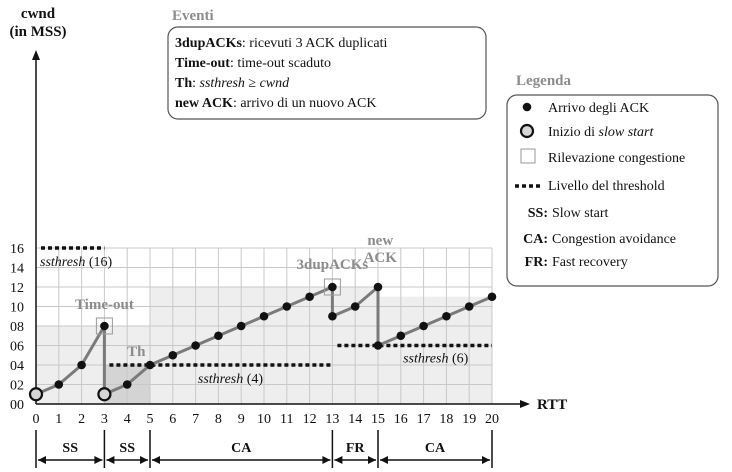 Image resolution: width=732 pixels, height=472 pixels. Describe the element at coordinates (436, 359) in the screenshot. I see `threshold-label: ssthresh (6)` at that location.